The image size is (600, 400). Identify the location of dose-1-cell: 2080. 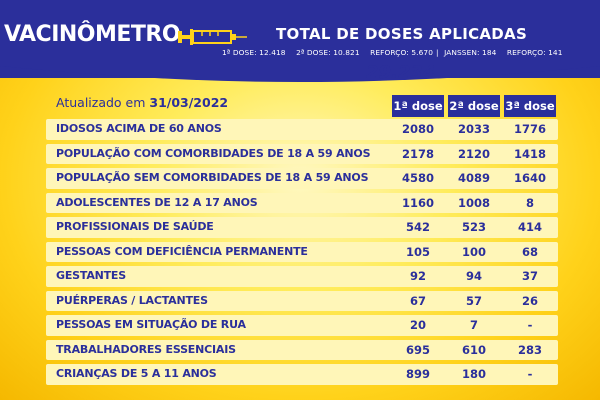
(417, 129).